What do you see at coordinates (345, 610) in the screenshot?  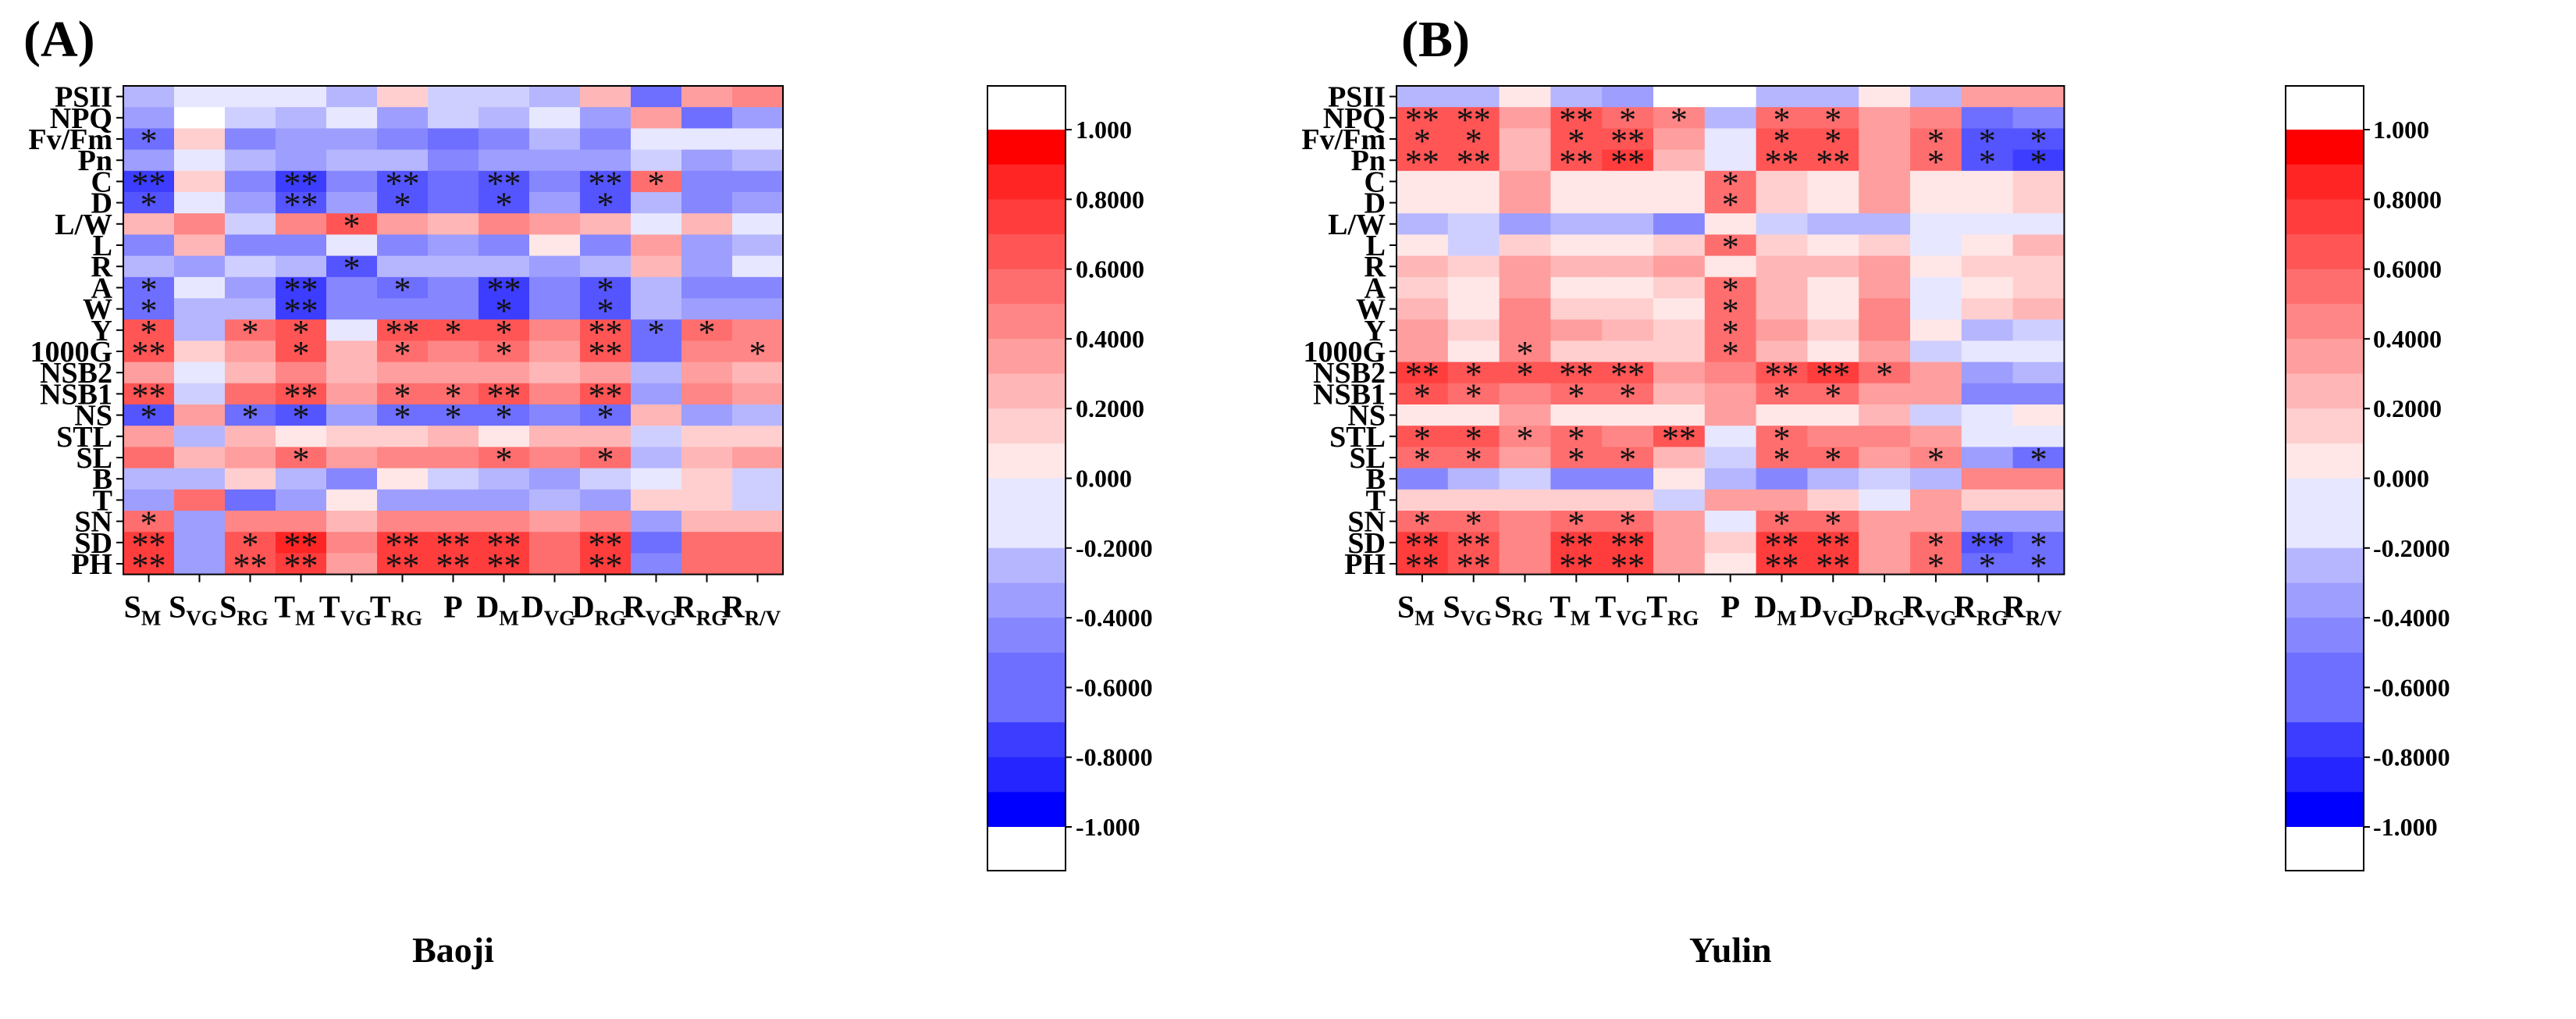 I see `column-label: TVG` at bounding box center [345, 610].